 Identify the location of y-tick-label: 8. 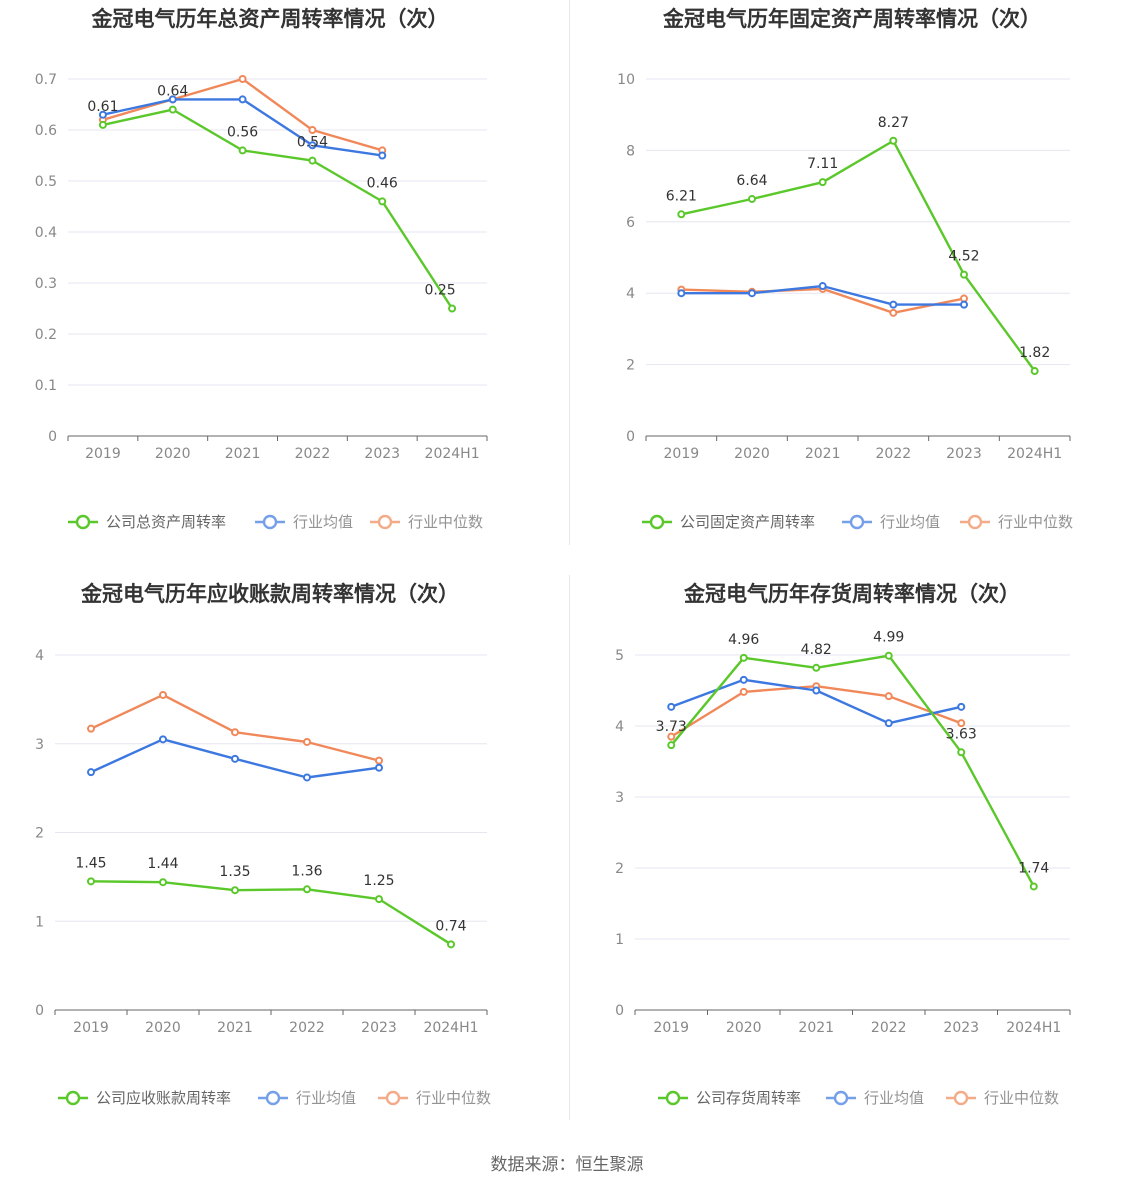
(630, 151).